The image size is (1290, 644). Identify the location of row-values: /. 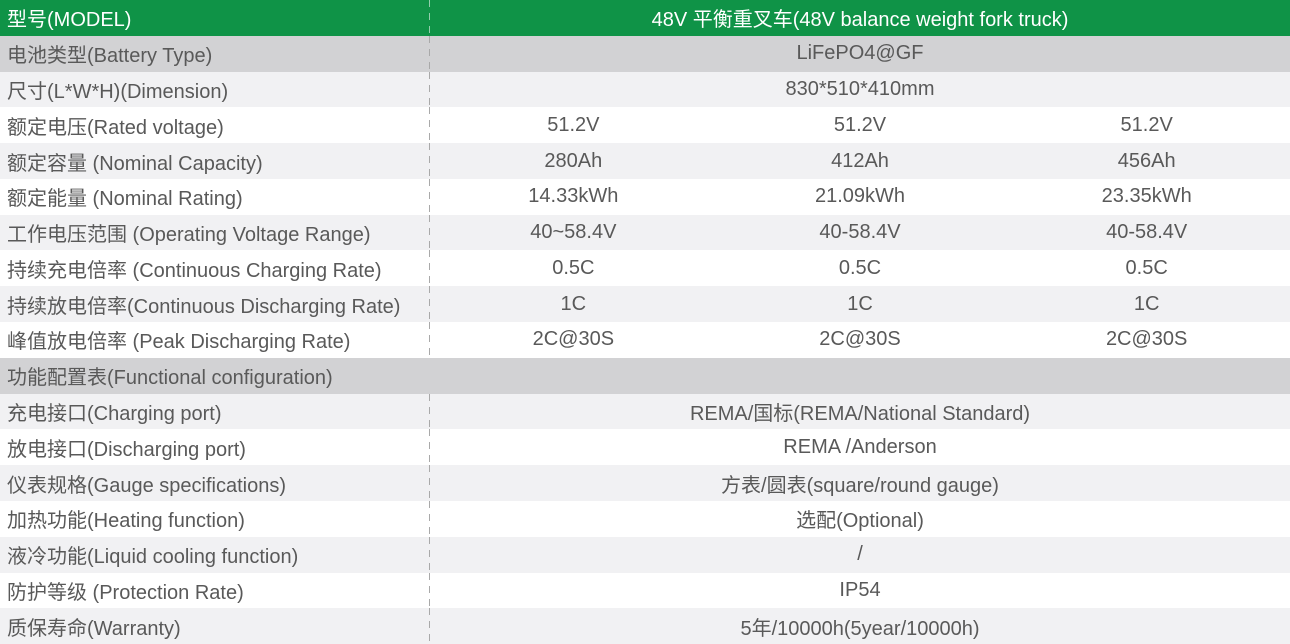
(860, 555).